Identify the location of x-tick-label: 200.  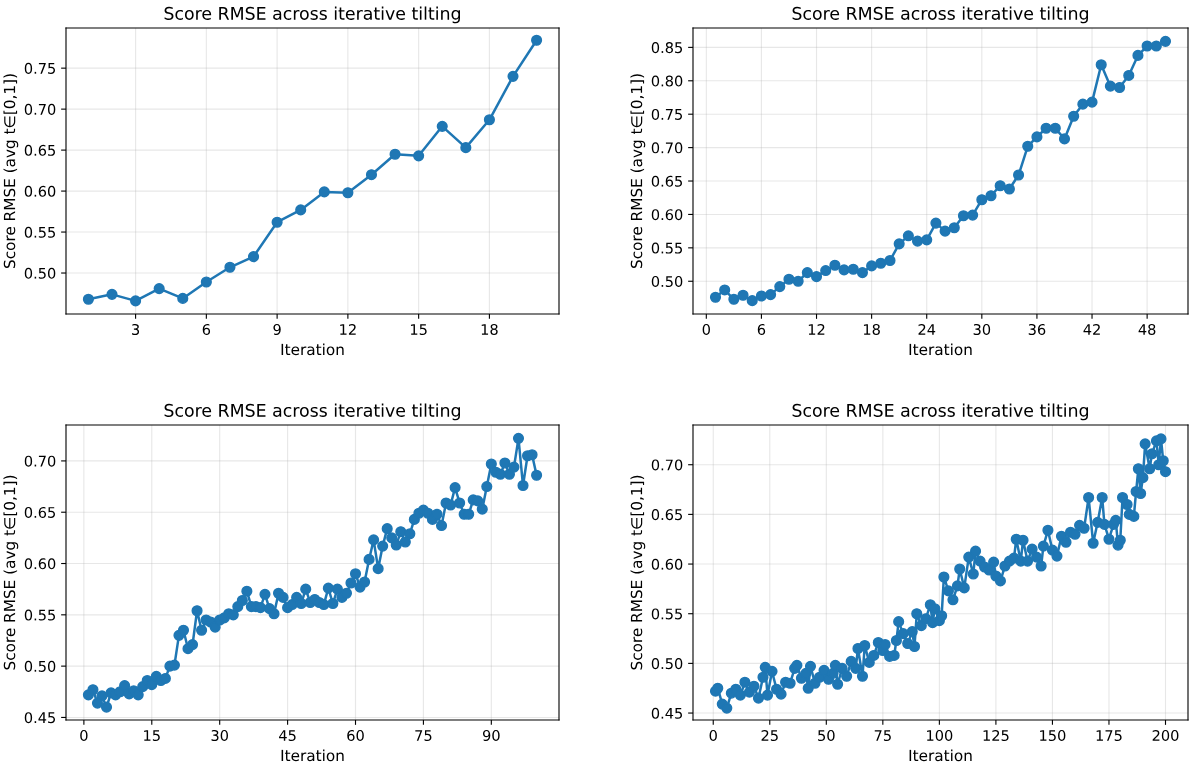
(1165, 735).